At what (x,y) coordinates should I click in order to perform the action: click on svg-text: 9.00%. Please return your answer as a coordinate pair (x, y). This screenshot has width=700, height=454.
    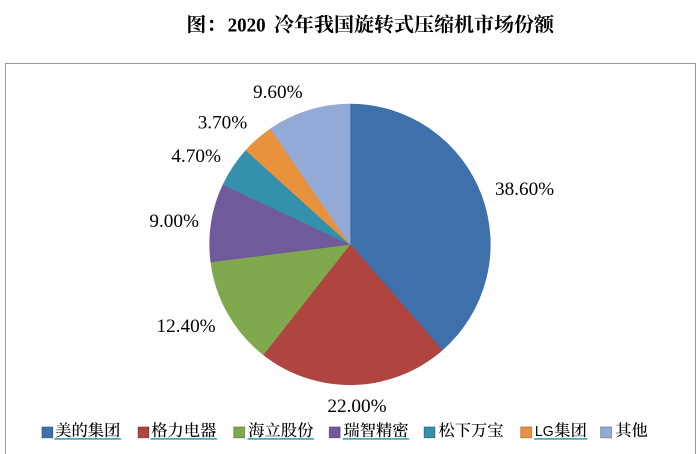
    Looking at the image, I should click on (174, 221).